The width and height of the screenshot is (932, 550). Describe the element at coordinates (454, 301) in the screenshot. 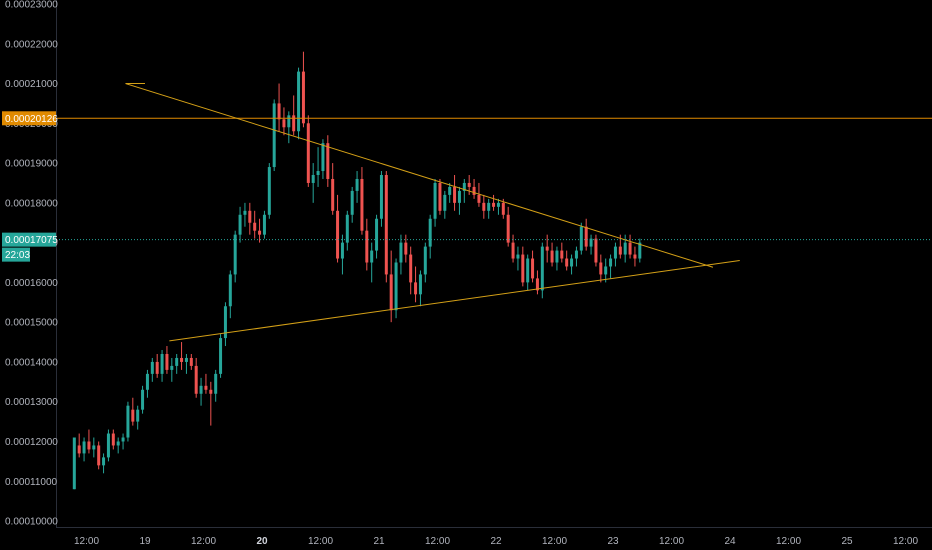

I see `lower-trendline` at that location.